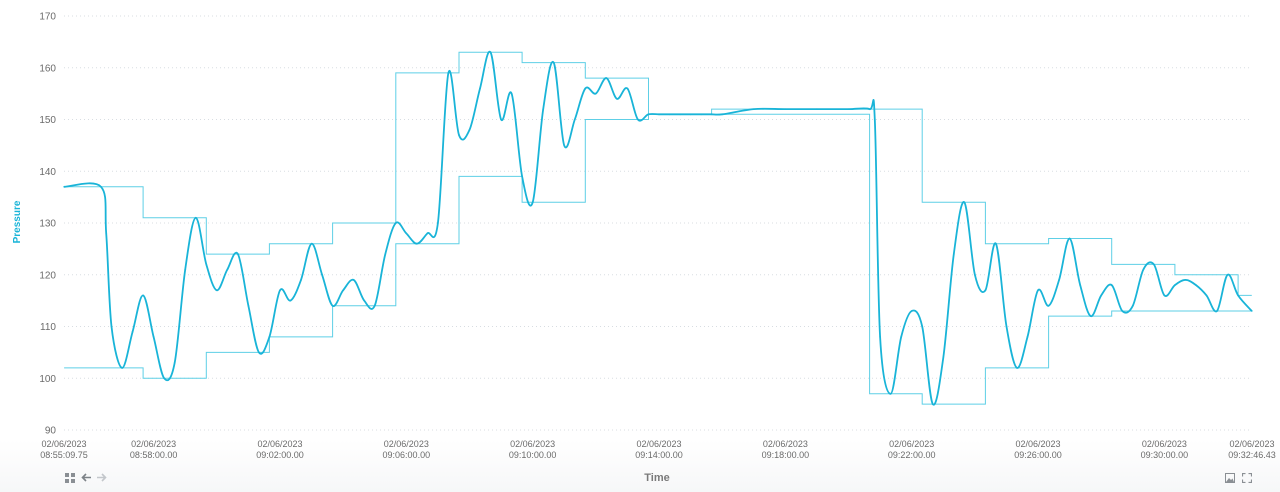 This screenshot has height=492, width=1280. Describe the element at coordinates (659, 455) in the screenshot. I see `x-tick-label: 09:14:00.00` at that location.